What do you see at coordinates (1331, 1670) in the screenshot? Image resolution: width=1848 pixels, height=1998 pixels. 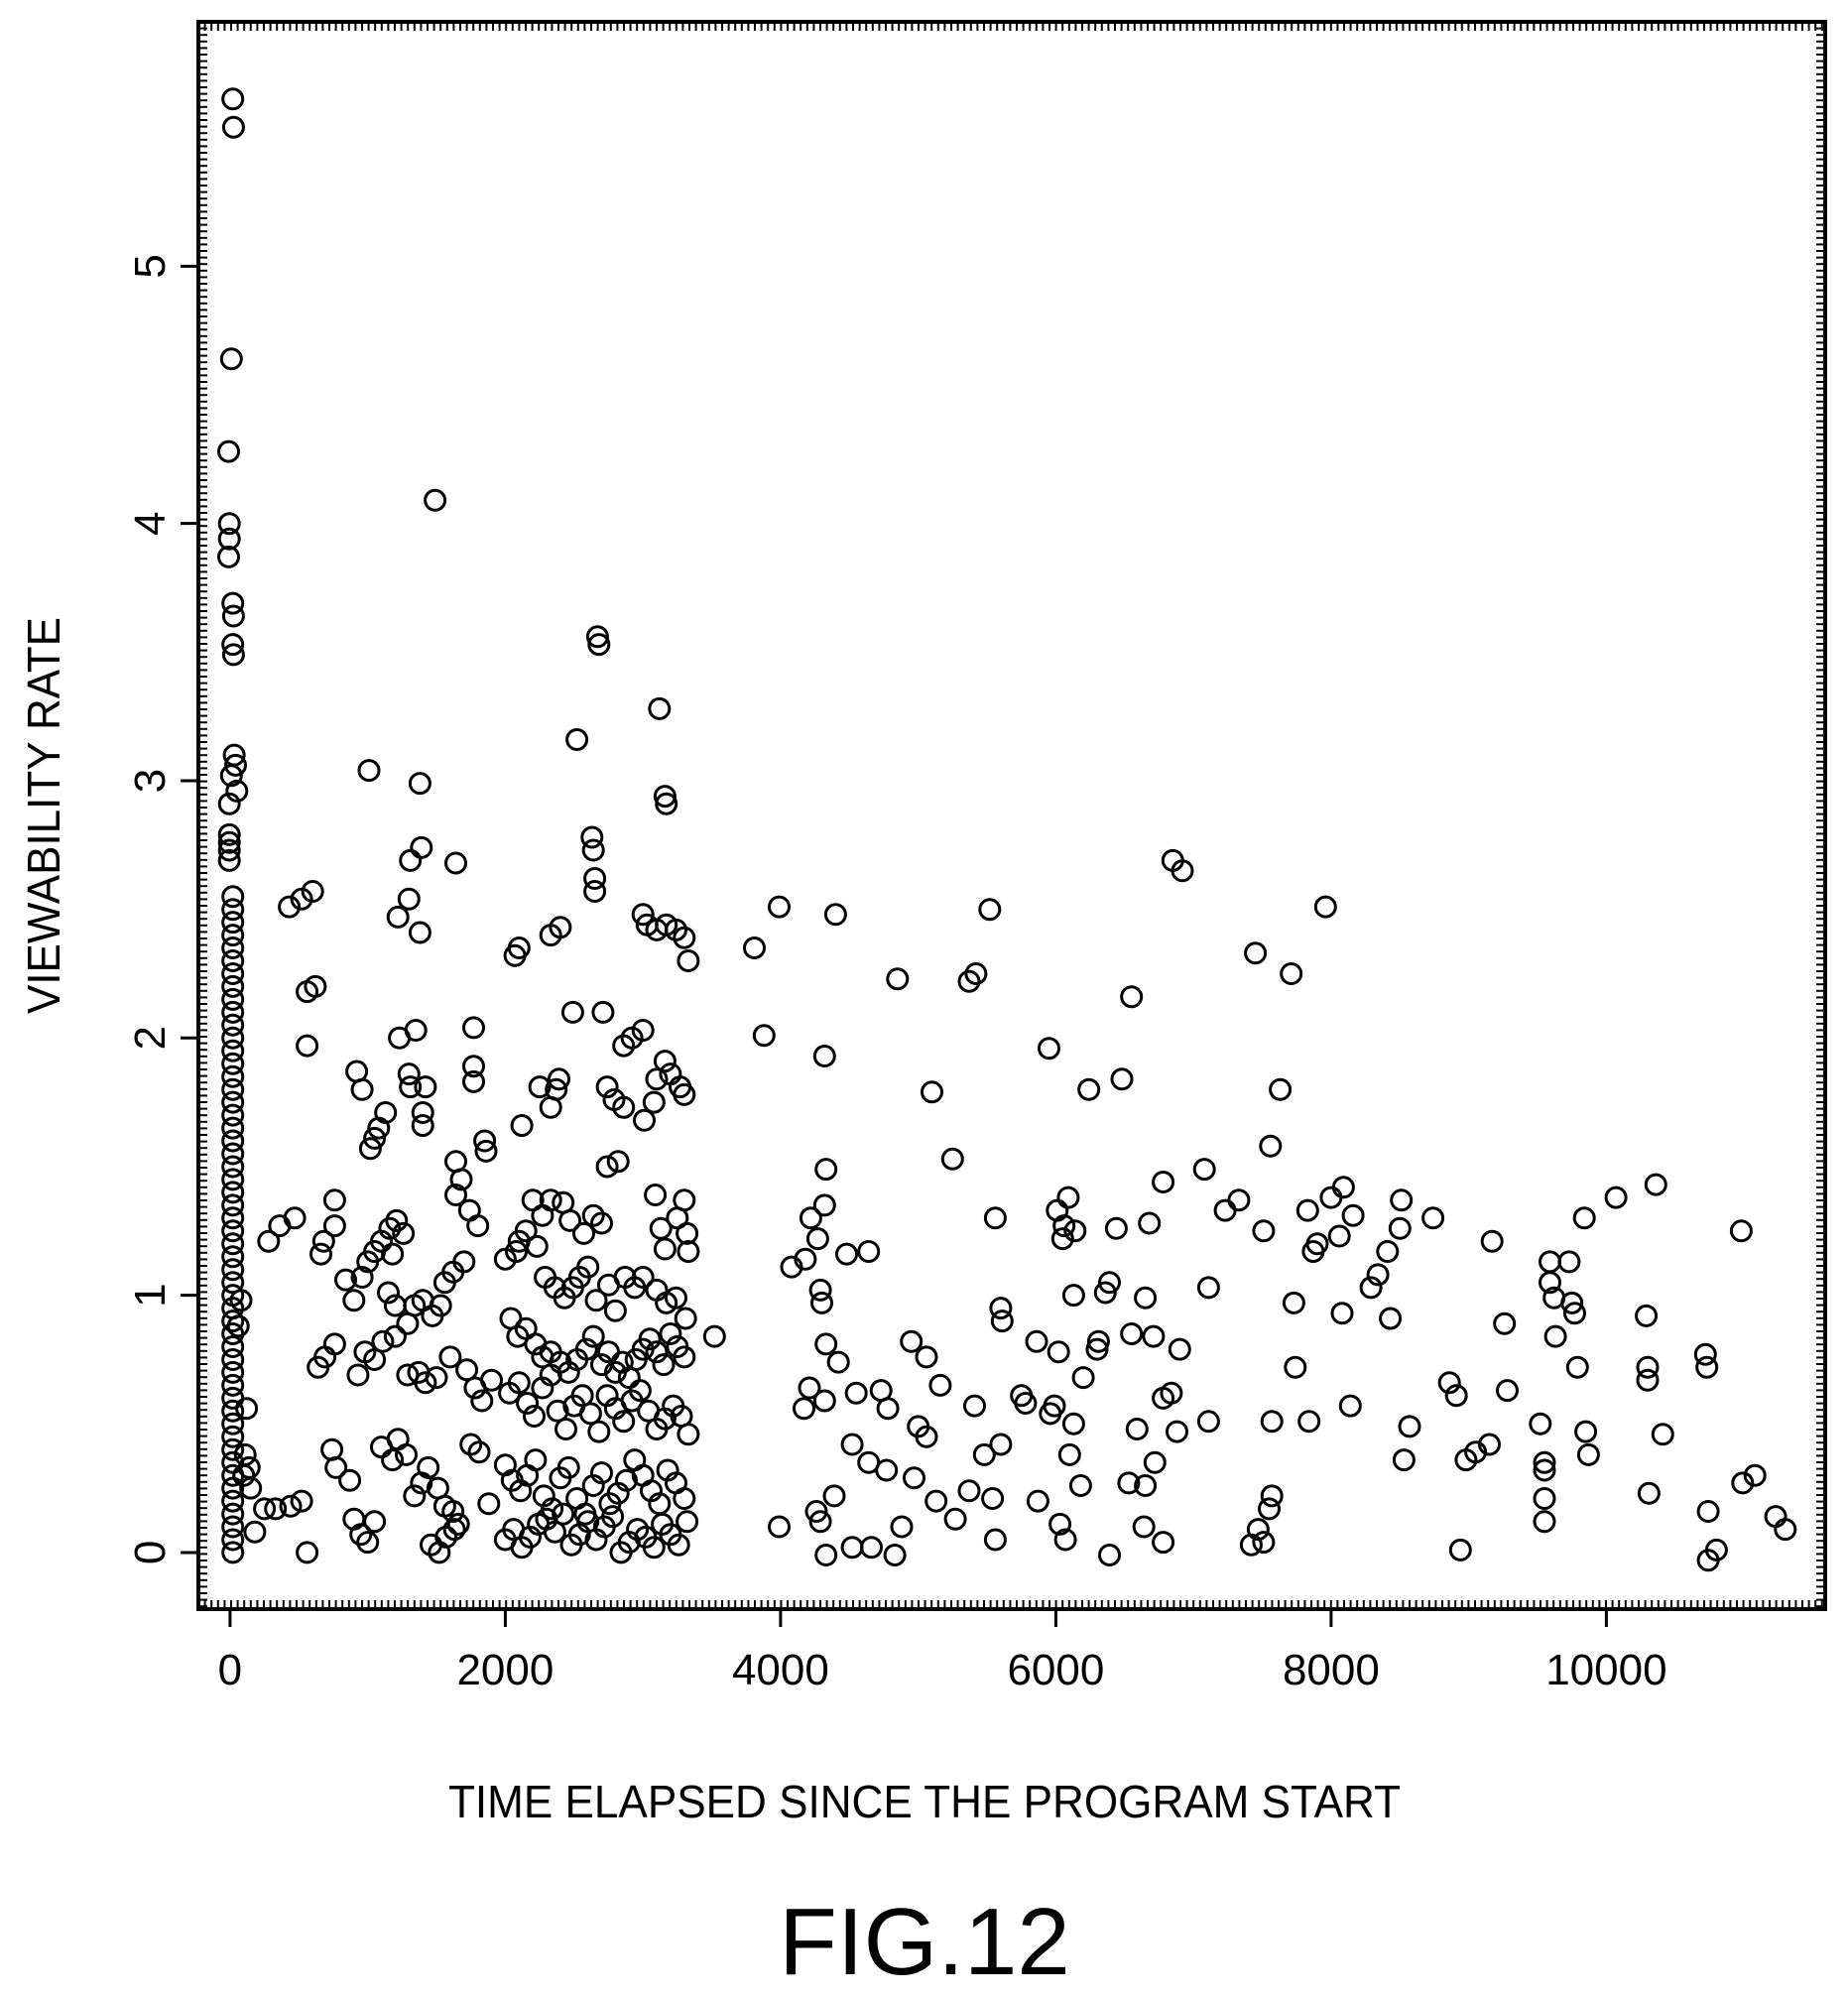 I see `x-tick-label: 8000` at bounding box center [1331, 1670].